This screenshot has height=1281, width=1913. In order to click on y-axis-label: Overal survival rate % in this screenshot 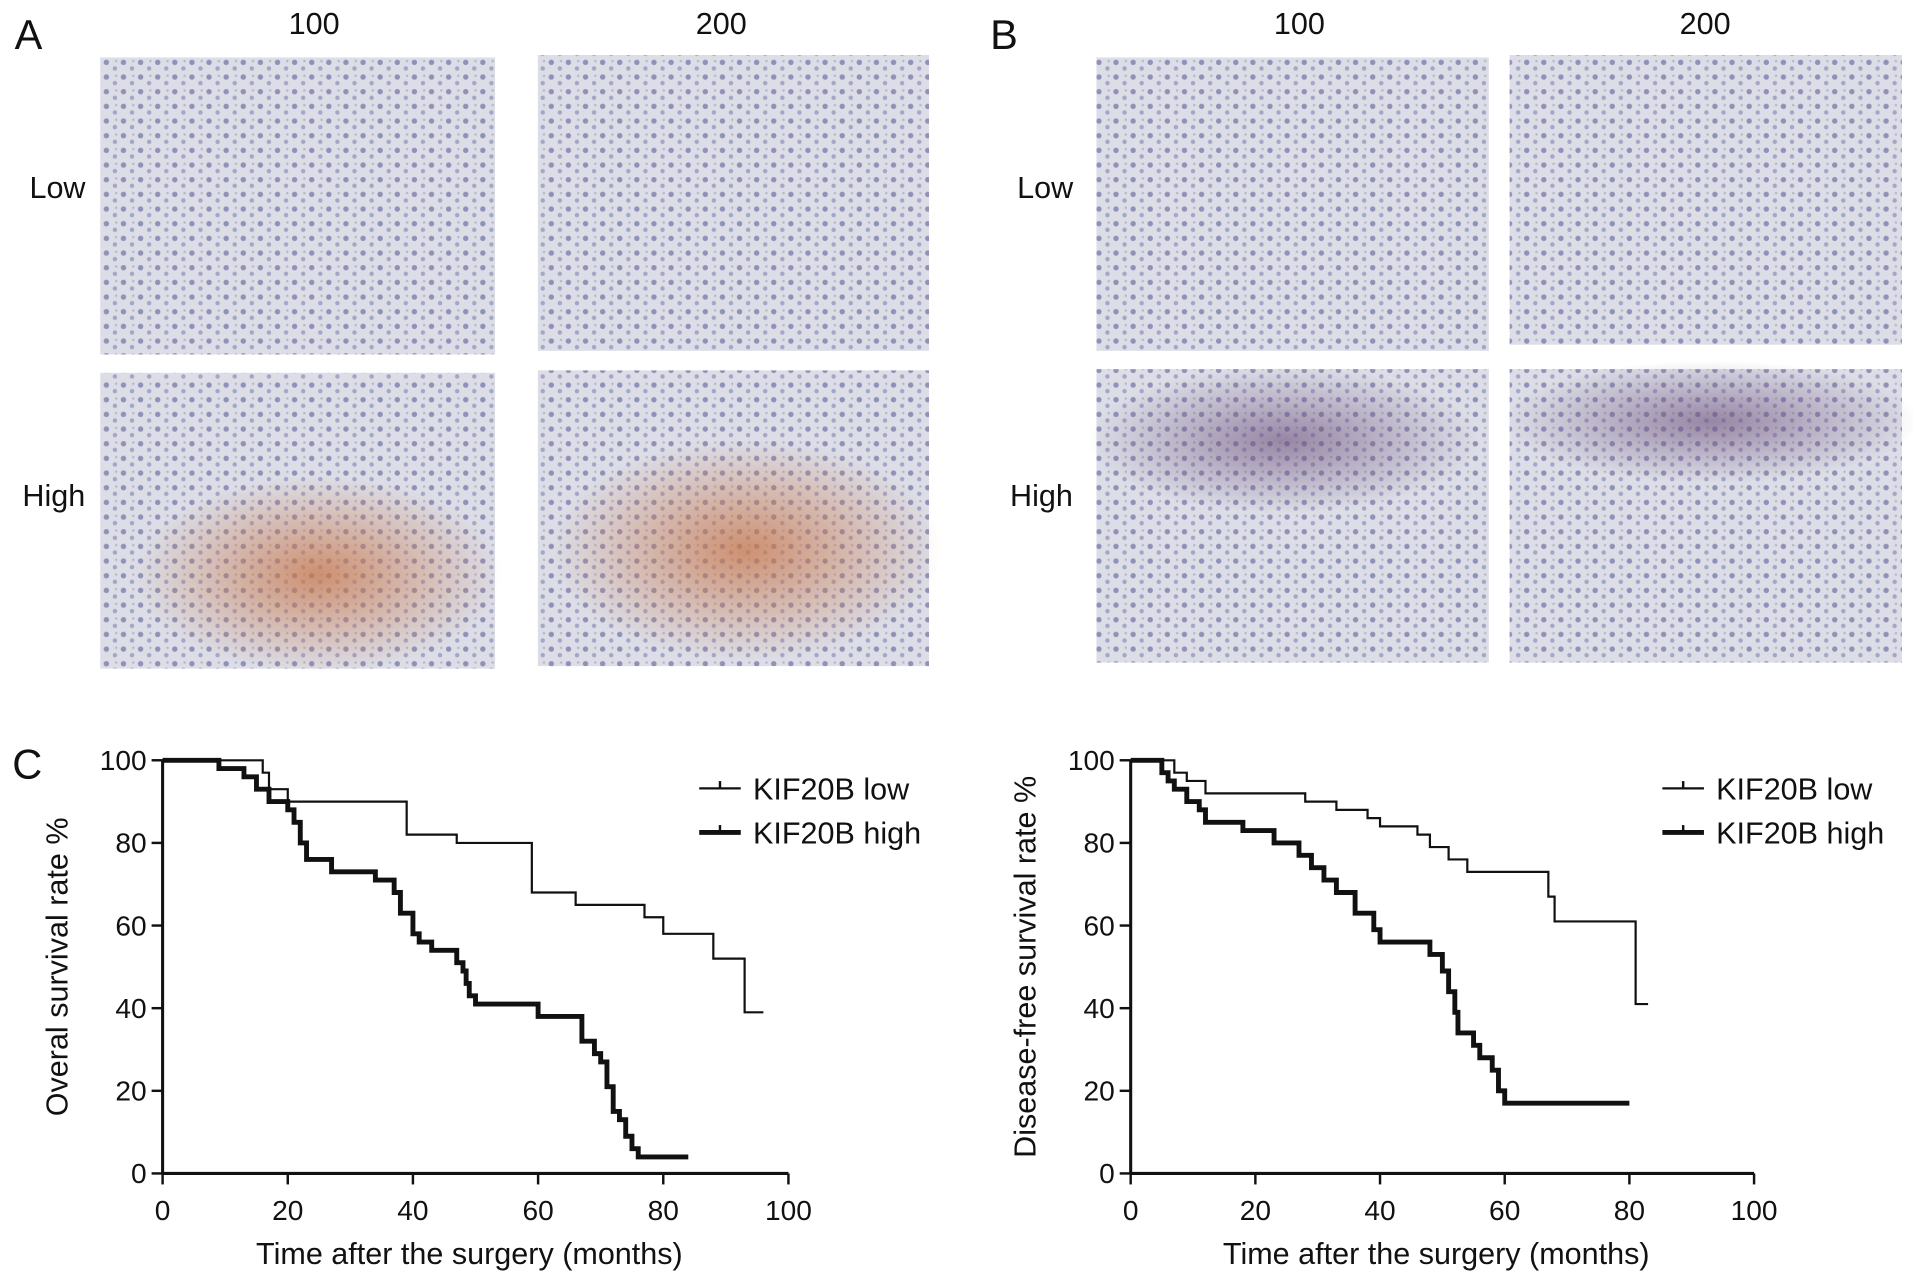, I will do `click(57, 966)`.